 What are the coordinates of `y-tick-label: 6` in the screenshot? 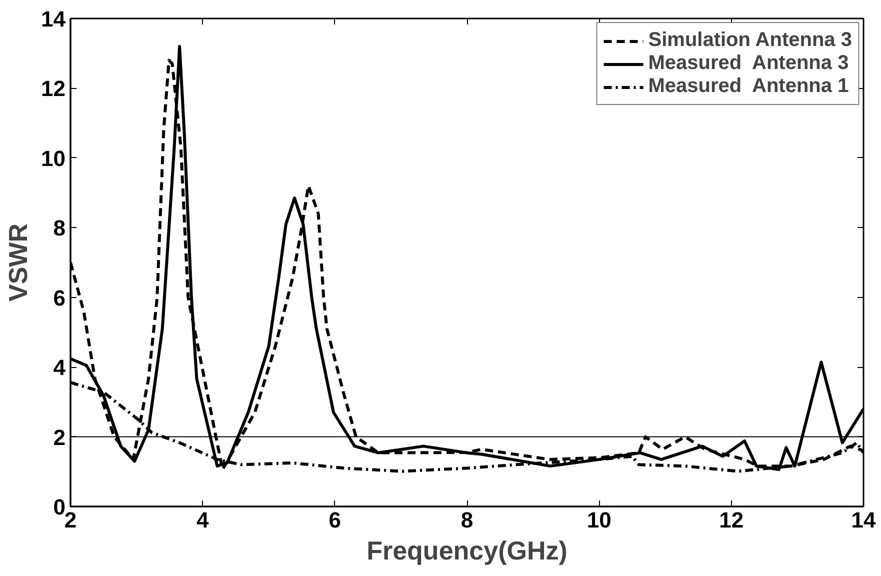 It's located at (59, 297).